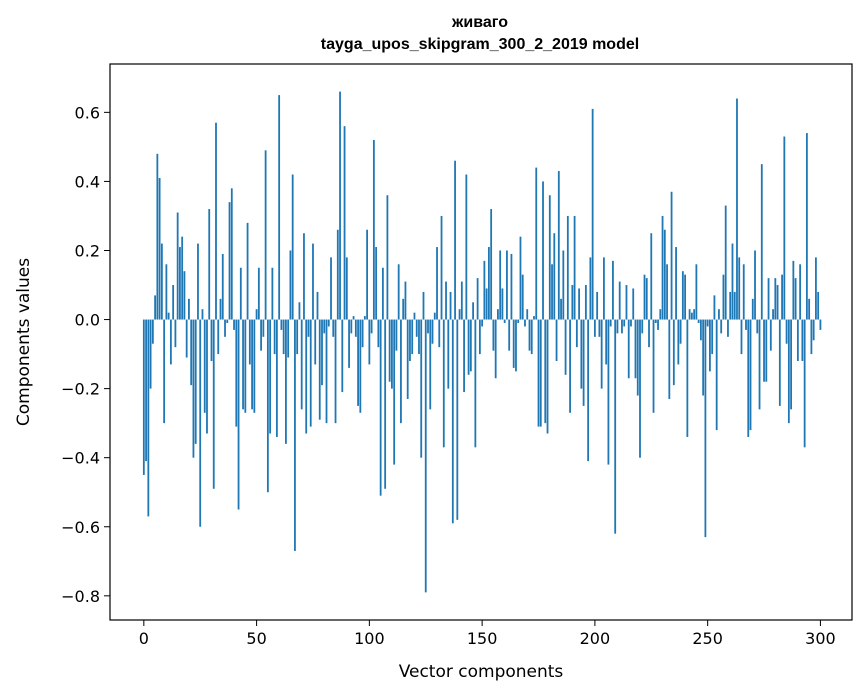 The height and width of the screenshot is (696, 867). Describe the element at coordinates (80, 596) in the screenshot. I see `y-tick-label: −0.8` at that location.